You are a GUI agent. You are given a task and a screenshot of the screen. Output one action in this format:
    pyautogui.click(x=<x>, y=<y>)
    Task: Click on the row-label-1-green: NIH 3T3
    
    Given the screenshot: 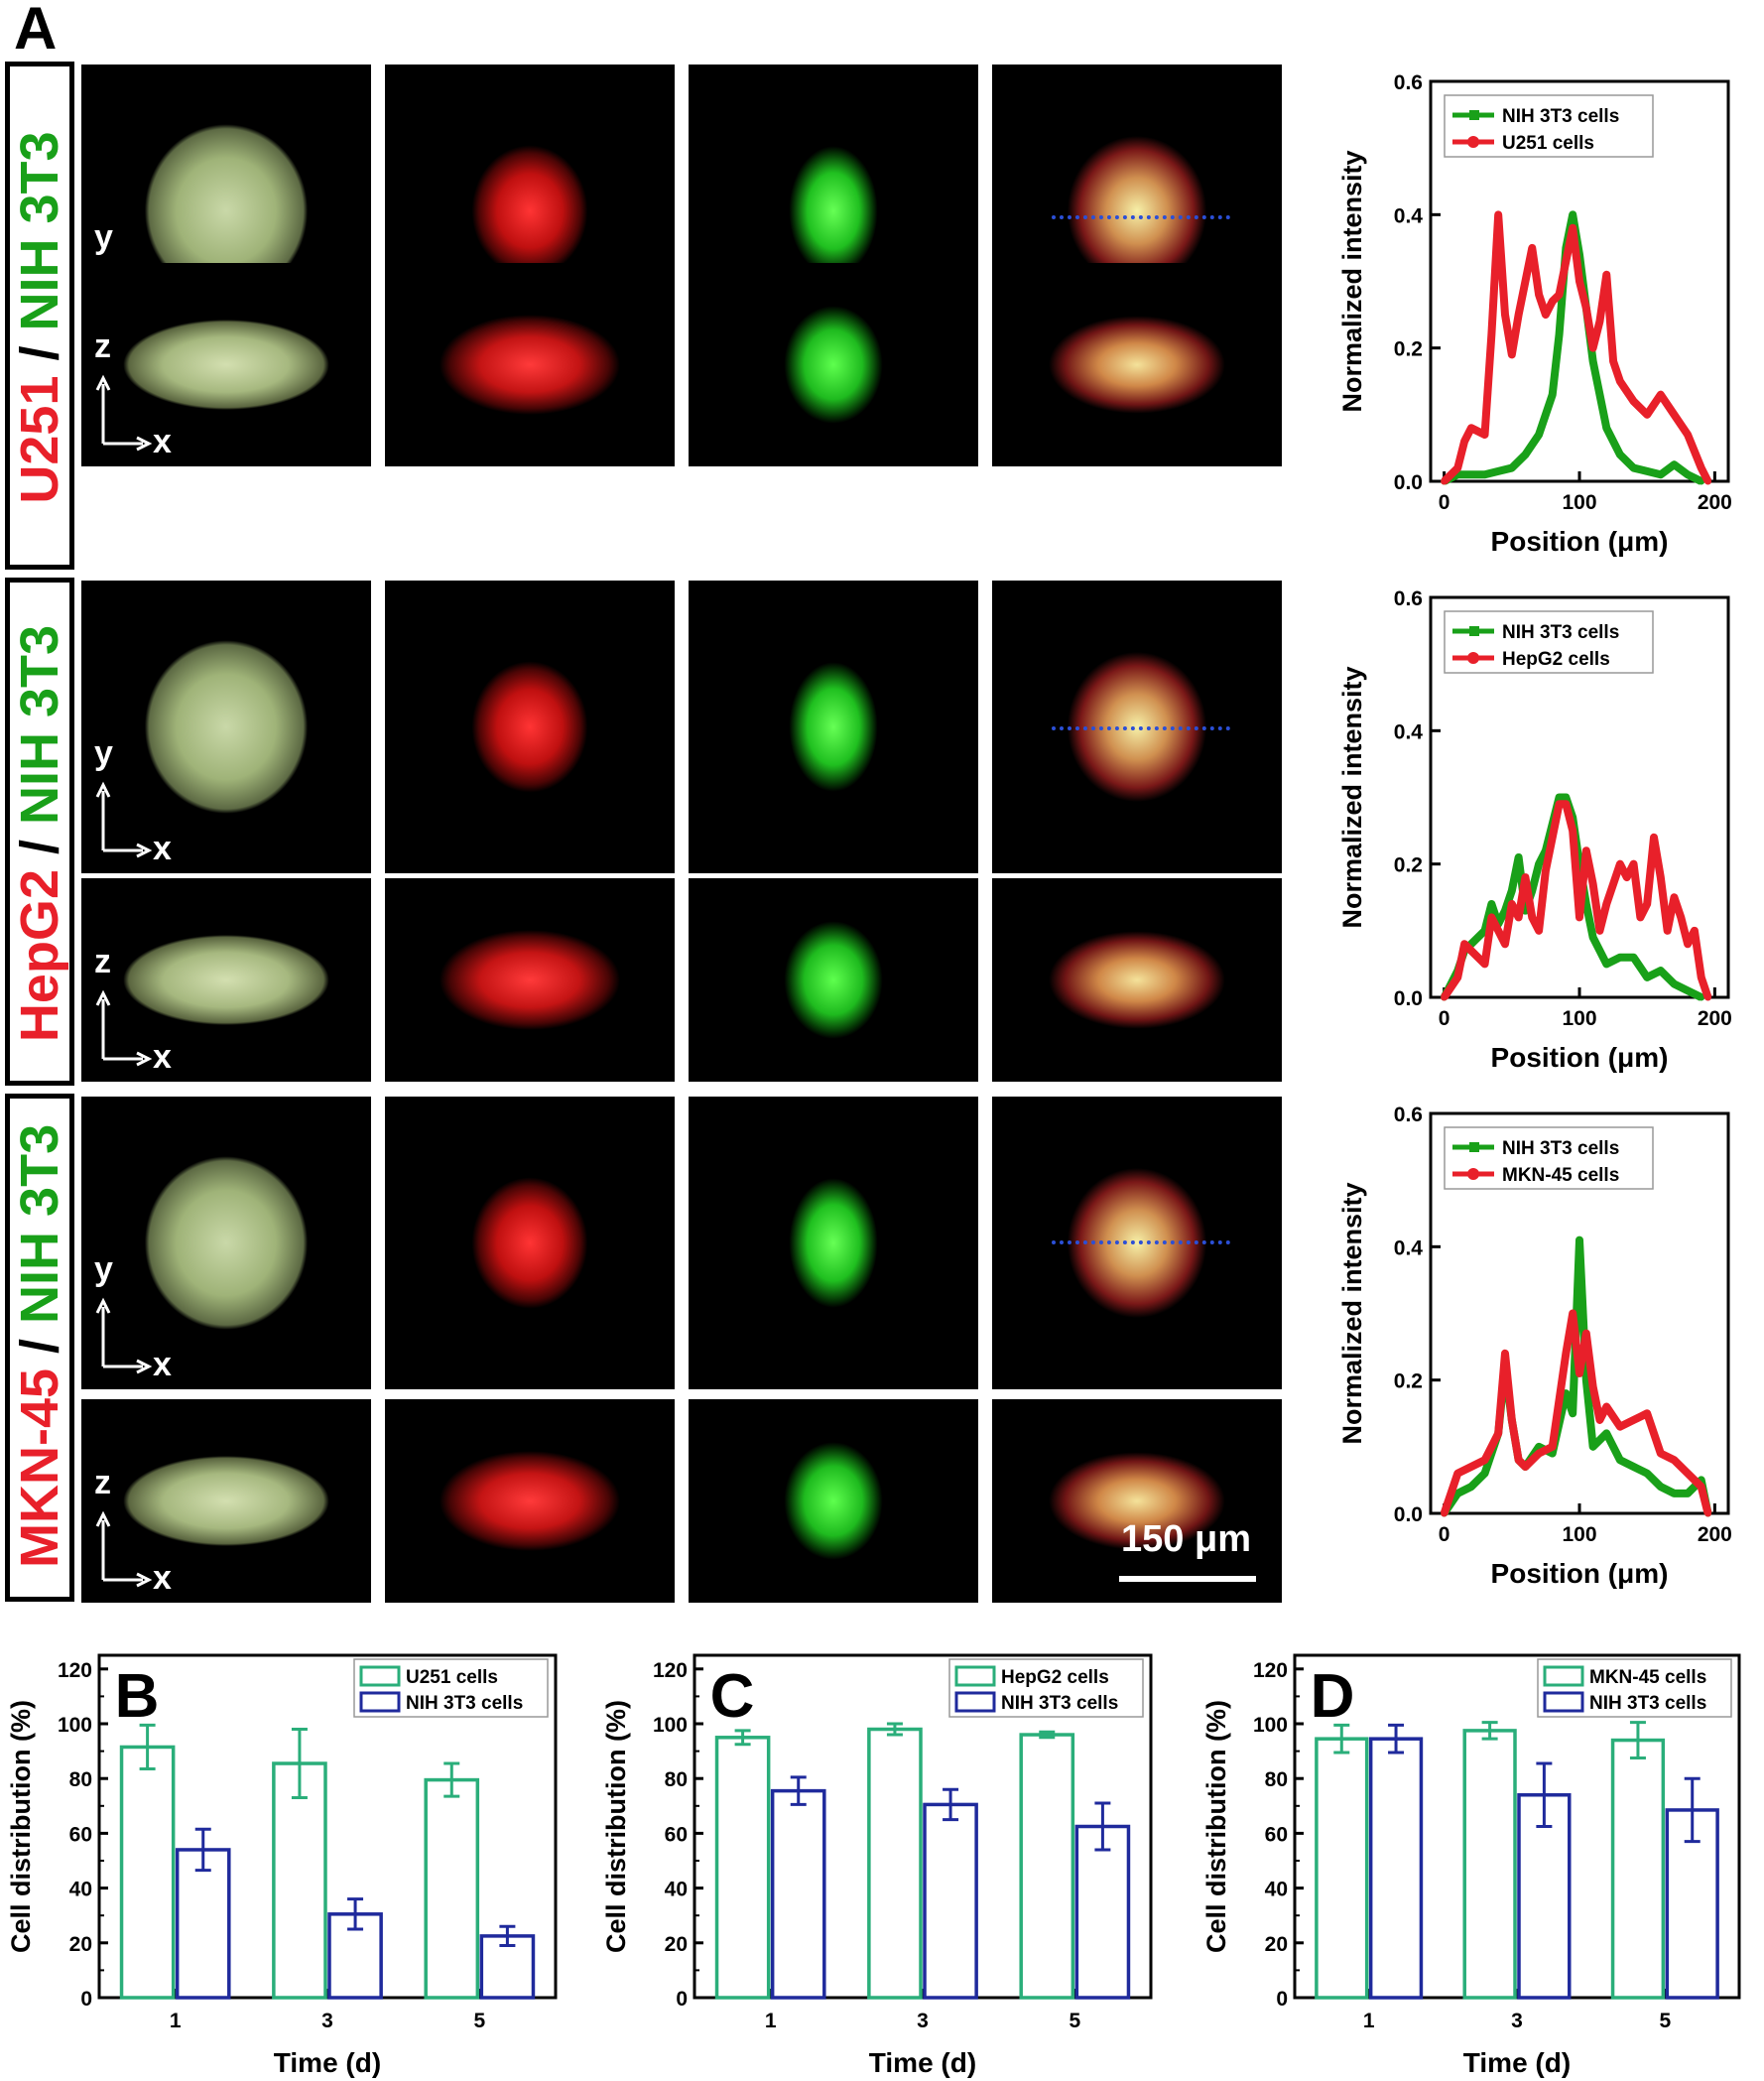 What is the action you would take?
    pyautogui.click(x=39, y=231)
    